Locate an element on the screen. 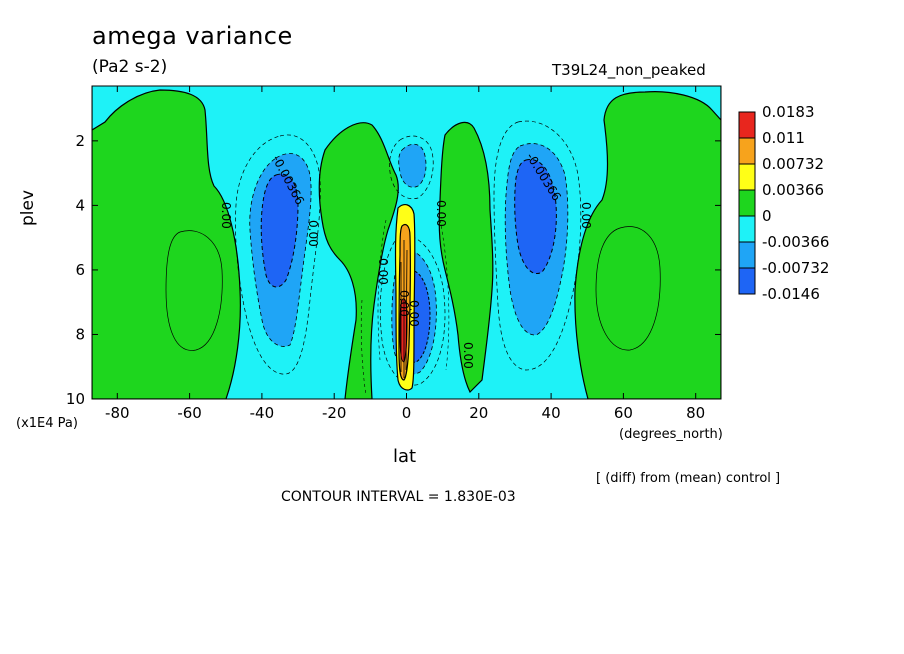  contour-interval: CONTOUR INTERVAL = 1.830E-03 is located at coordinates (398, 497).